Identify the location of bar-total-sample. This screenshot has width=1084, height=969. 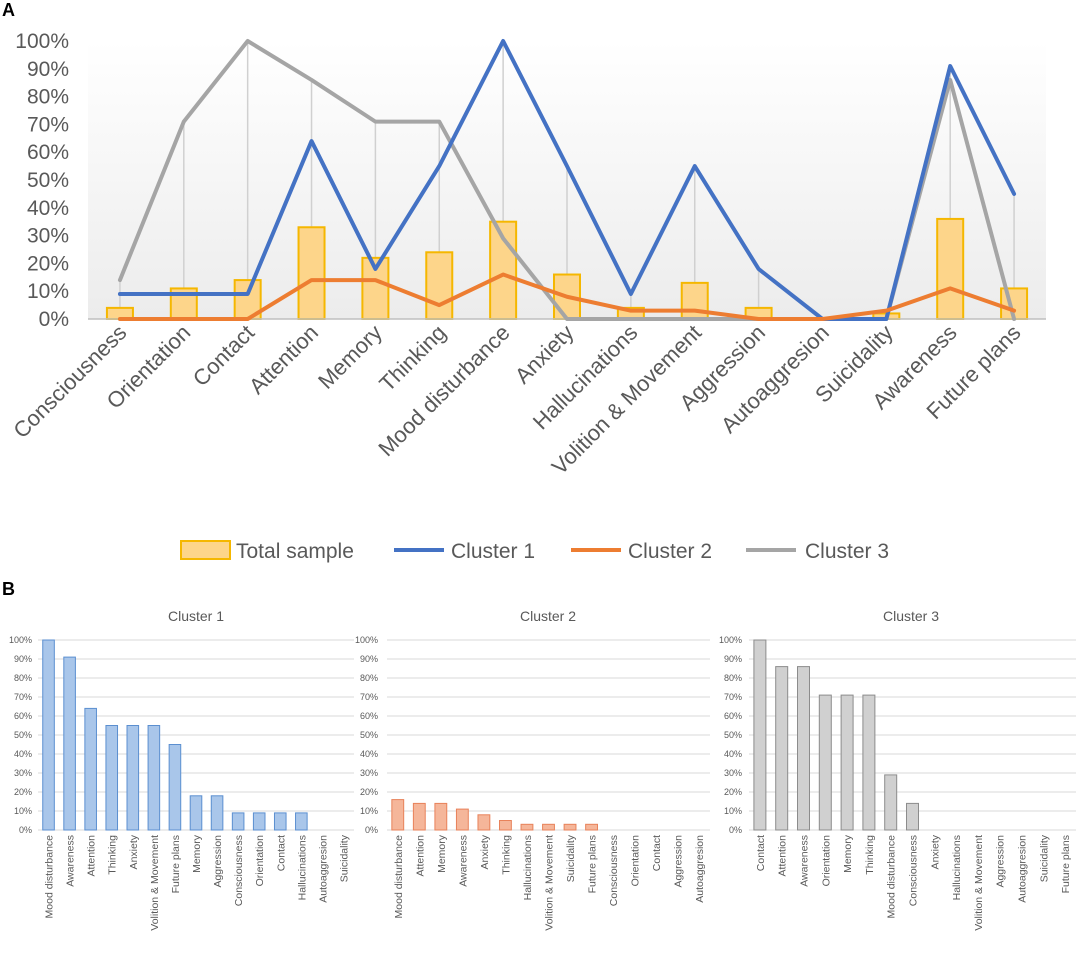
(247, 299).